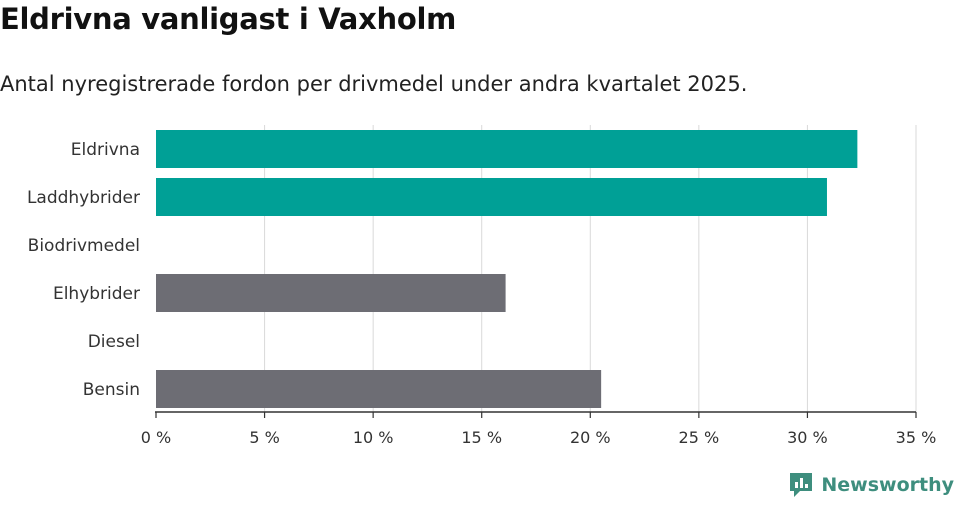 The height and width of the screenshot is (505, 960). Describe the element at coordinates (801, 485) in the screenshot. I see `newsworthy-logo-icon` at that location.